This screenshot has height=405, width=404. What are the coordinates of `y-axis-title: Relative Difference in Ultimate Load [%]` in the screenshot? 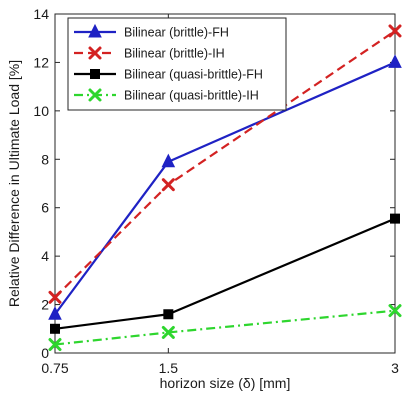 It's located at (14, 183).